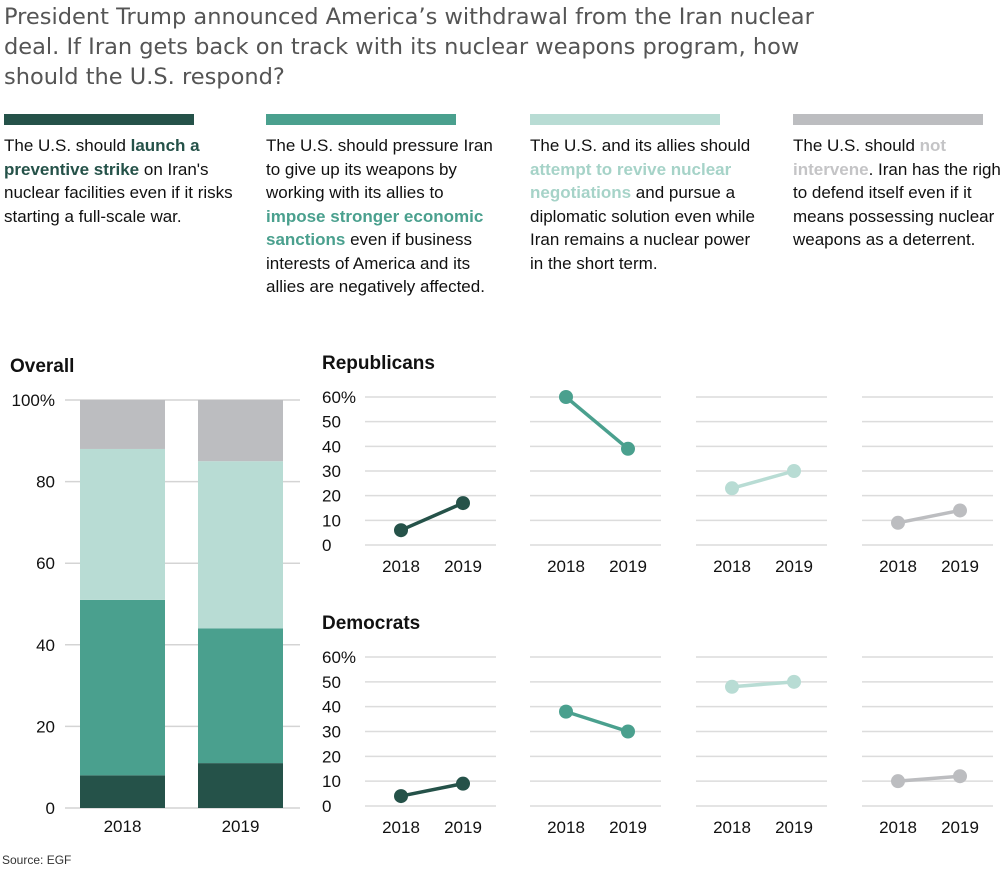 The width and height of the screenshot is (1000, 875). What do you see at coordinates (870, 157) in the screenshot?
I see `highlighted-phrase: not intervene` at bounding box center [870, 157].